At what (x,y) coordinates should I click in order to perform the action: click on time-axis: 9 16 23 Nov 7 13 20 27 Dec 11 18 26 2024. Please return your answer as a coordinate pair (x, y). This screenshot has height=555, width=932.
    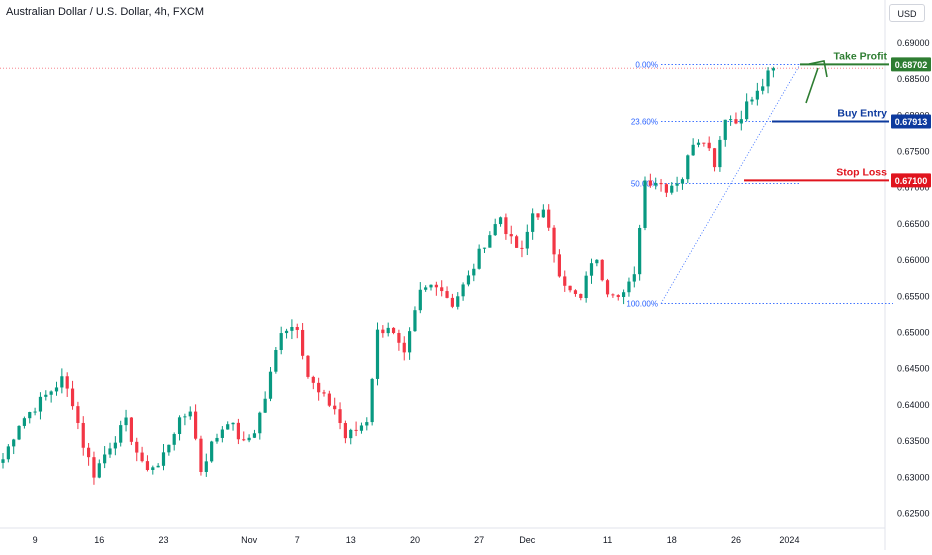
    Looking at the image, I should click on (416, 540).